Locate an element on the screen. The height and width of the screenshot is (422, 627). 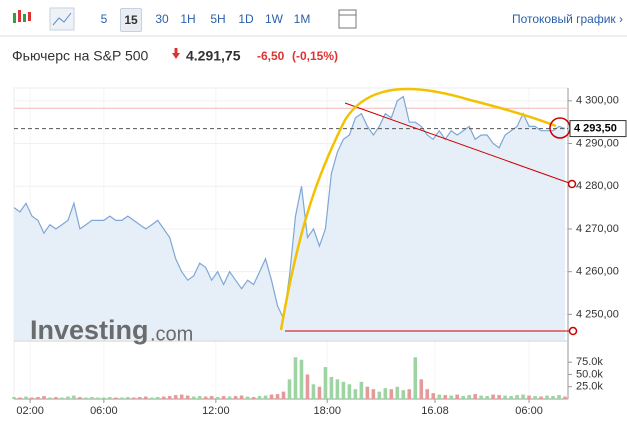
x-tick-label: 12:00 is located at coordinates (216, 411).